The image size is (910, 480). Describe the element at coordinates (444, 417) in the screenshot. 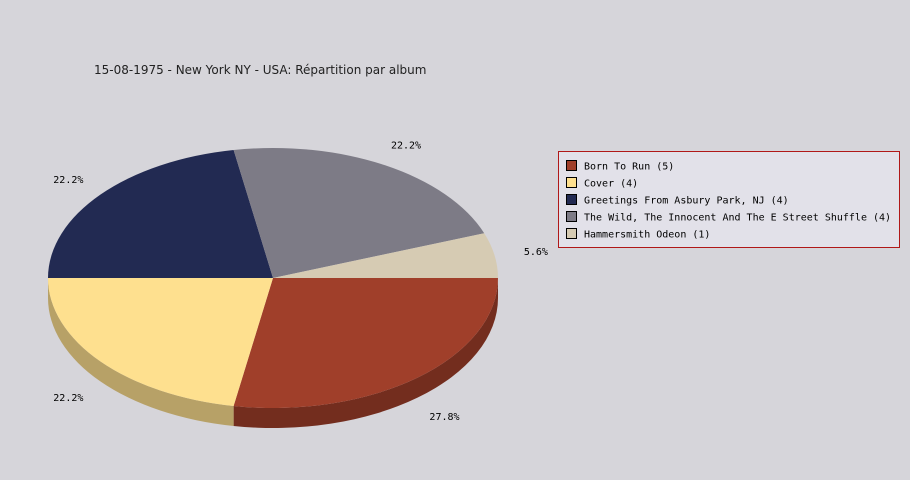

I see `data-label: 27.8%` at that location.